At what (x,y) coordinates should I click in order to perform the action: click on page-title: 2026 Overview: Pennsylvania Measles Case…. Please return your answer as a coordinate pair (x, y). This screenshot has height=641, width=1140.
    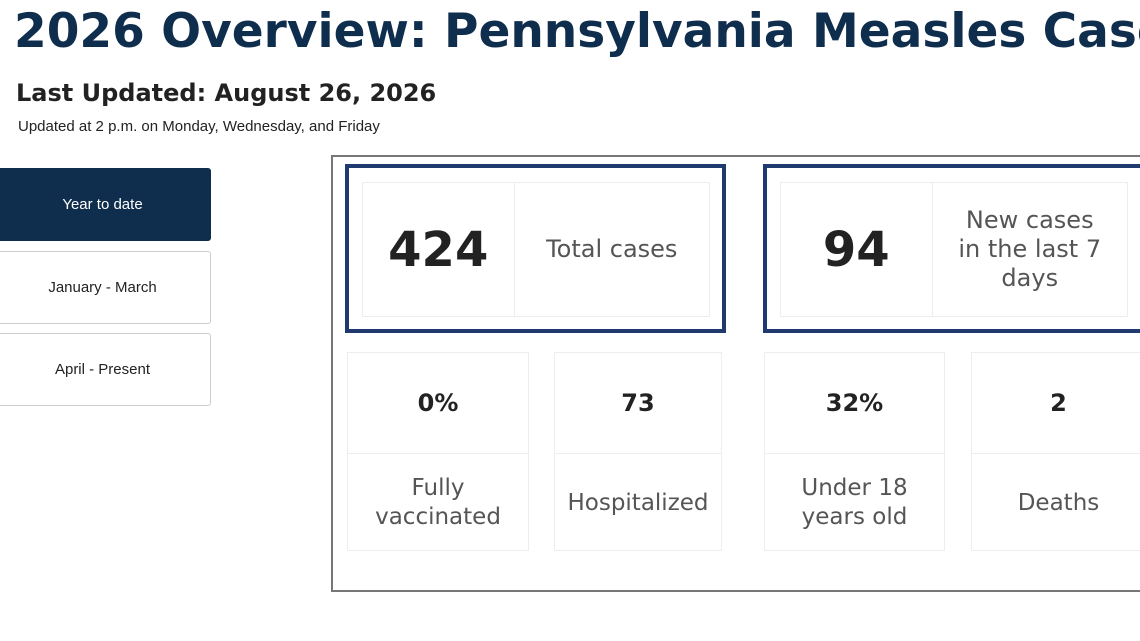
    Looking at the image, I should click on (577, 31).